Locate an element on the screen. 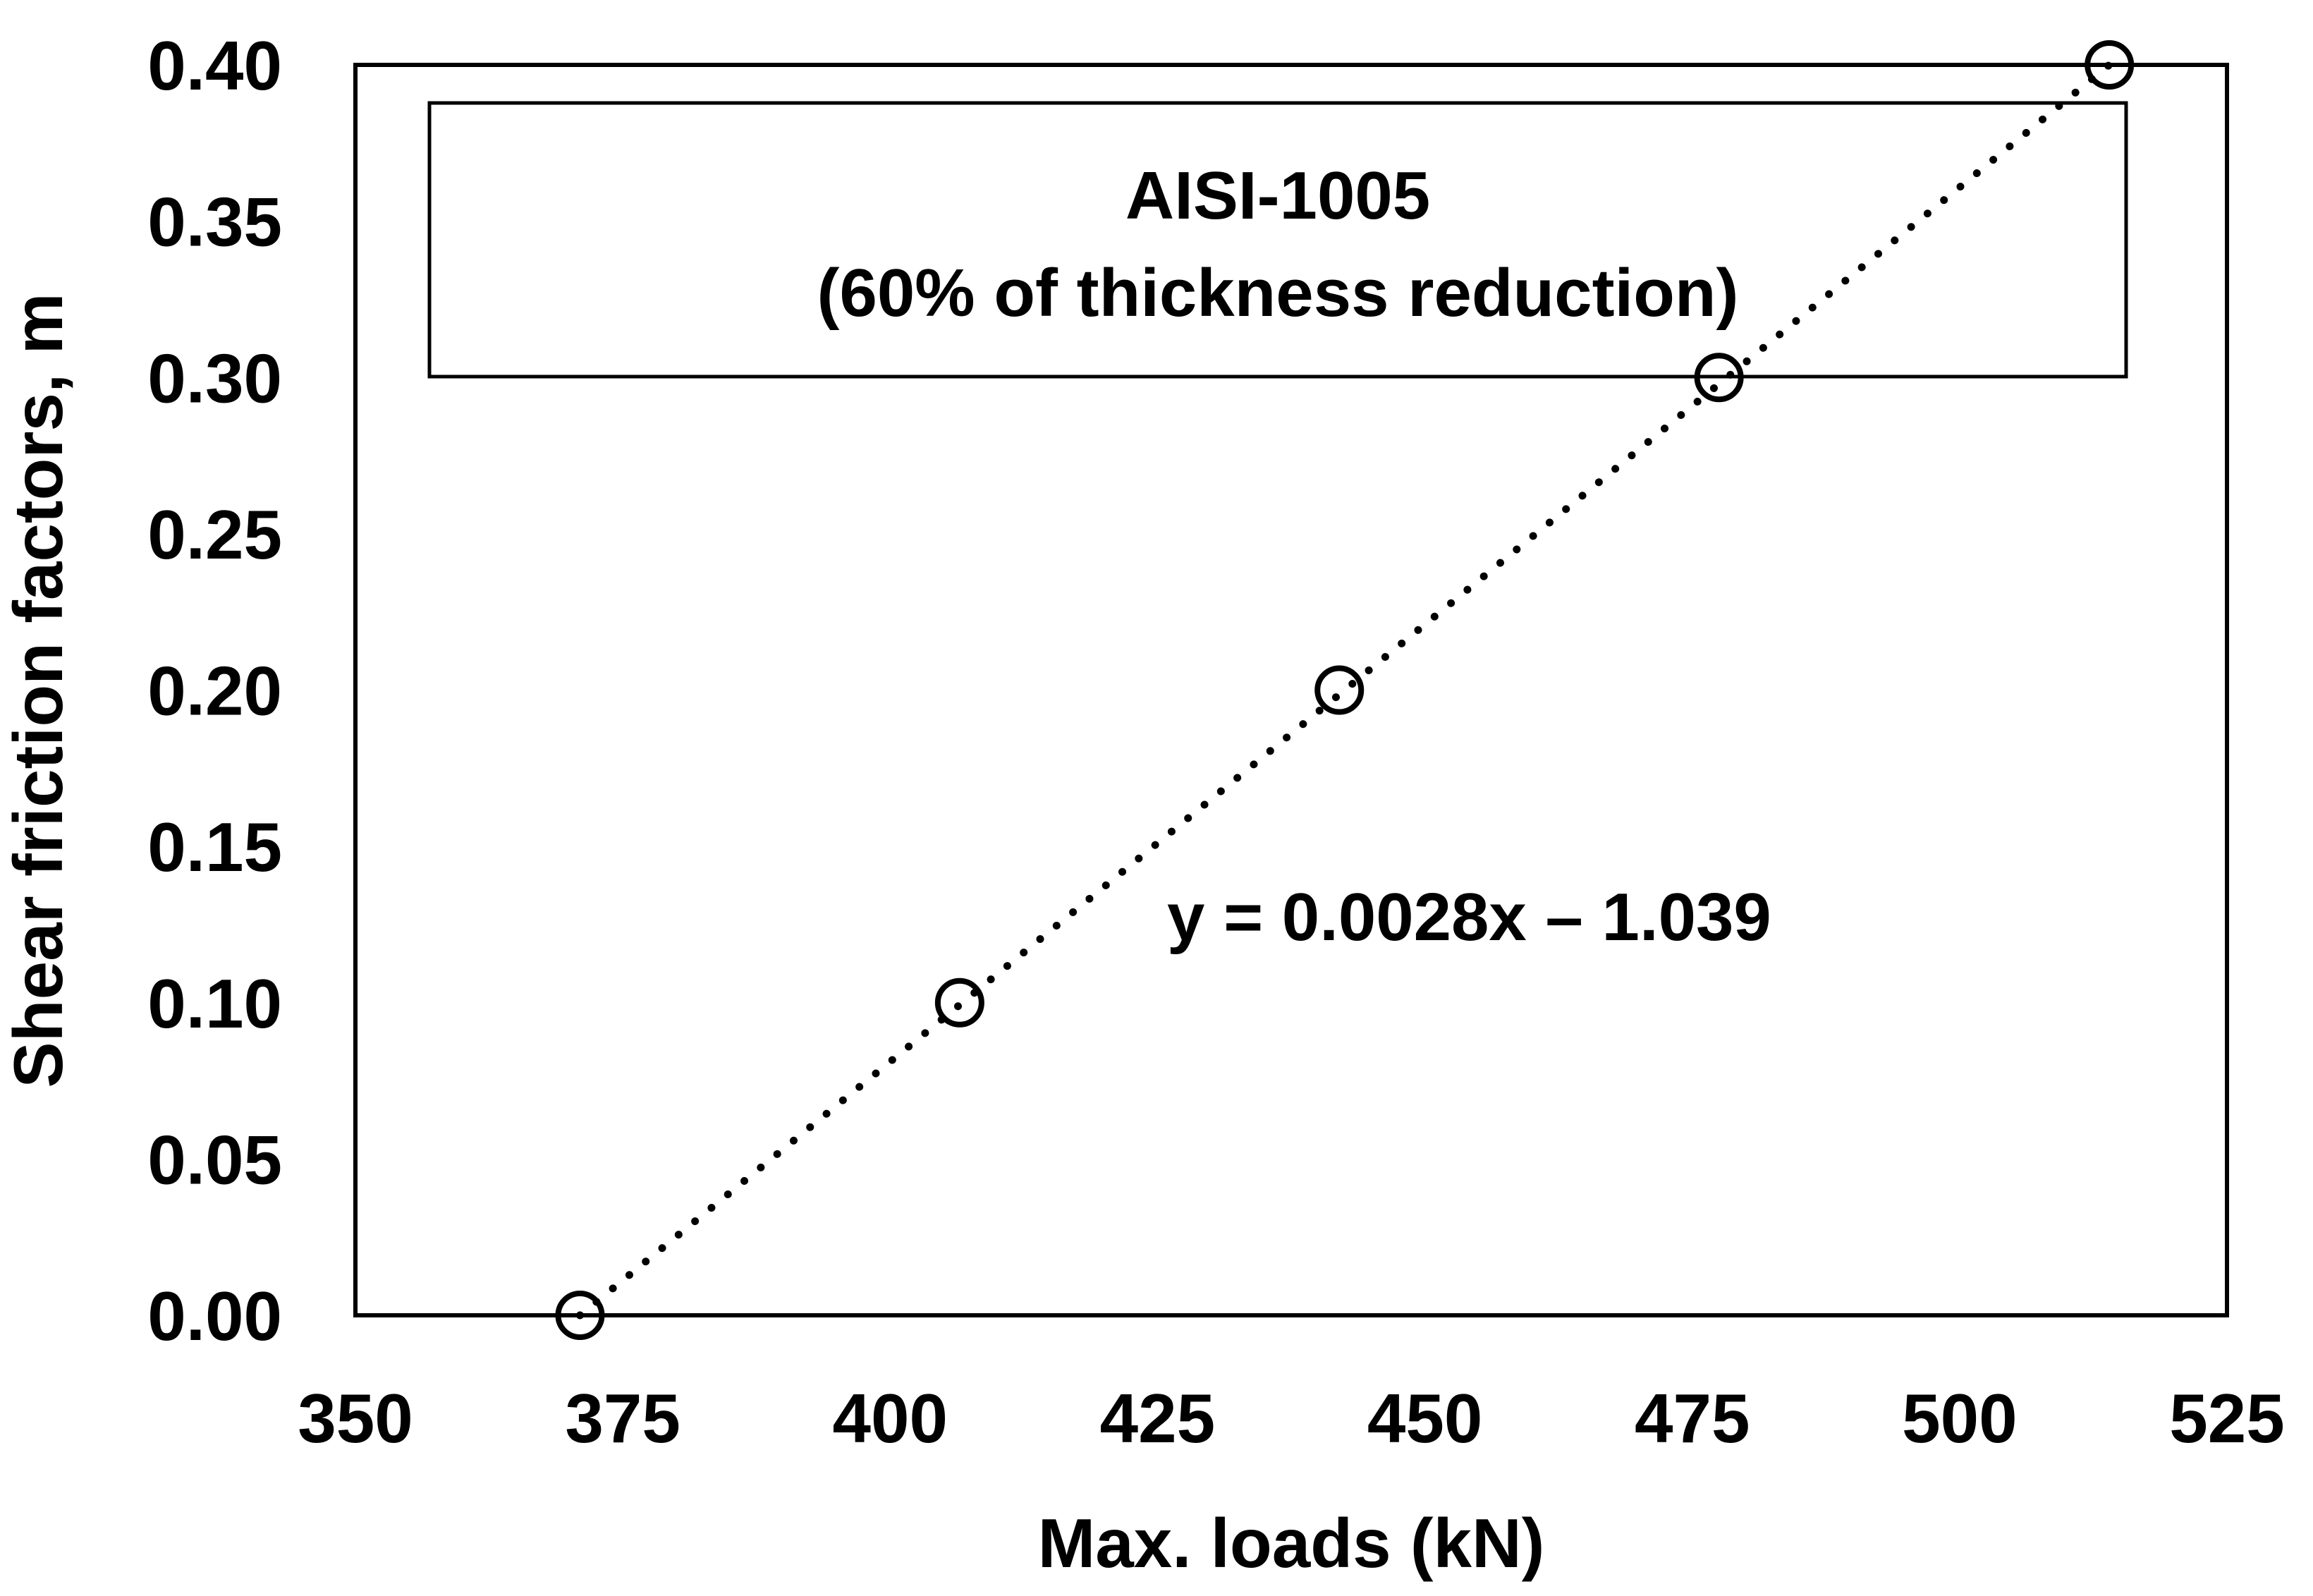  y-tick-label: 0.40 is located at coordinates (215, 66).